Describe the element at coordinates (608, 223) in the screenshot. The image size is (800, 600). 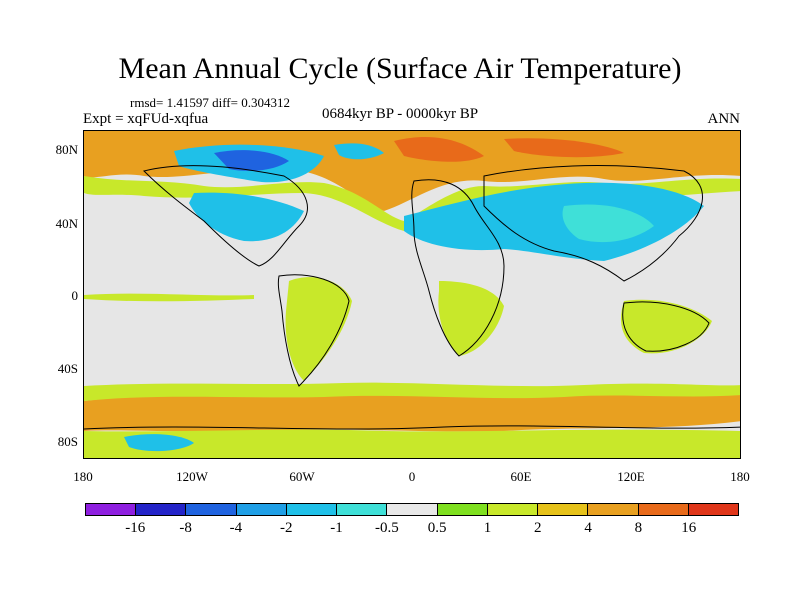
I see `cold-asia-core` at that location.